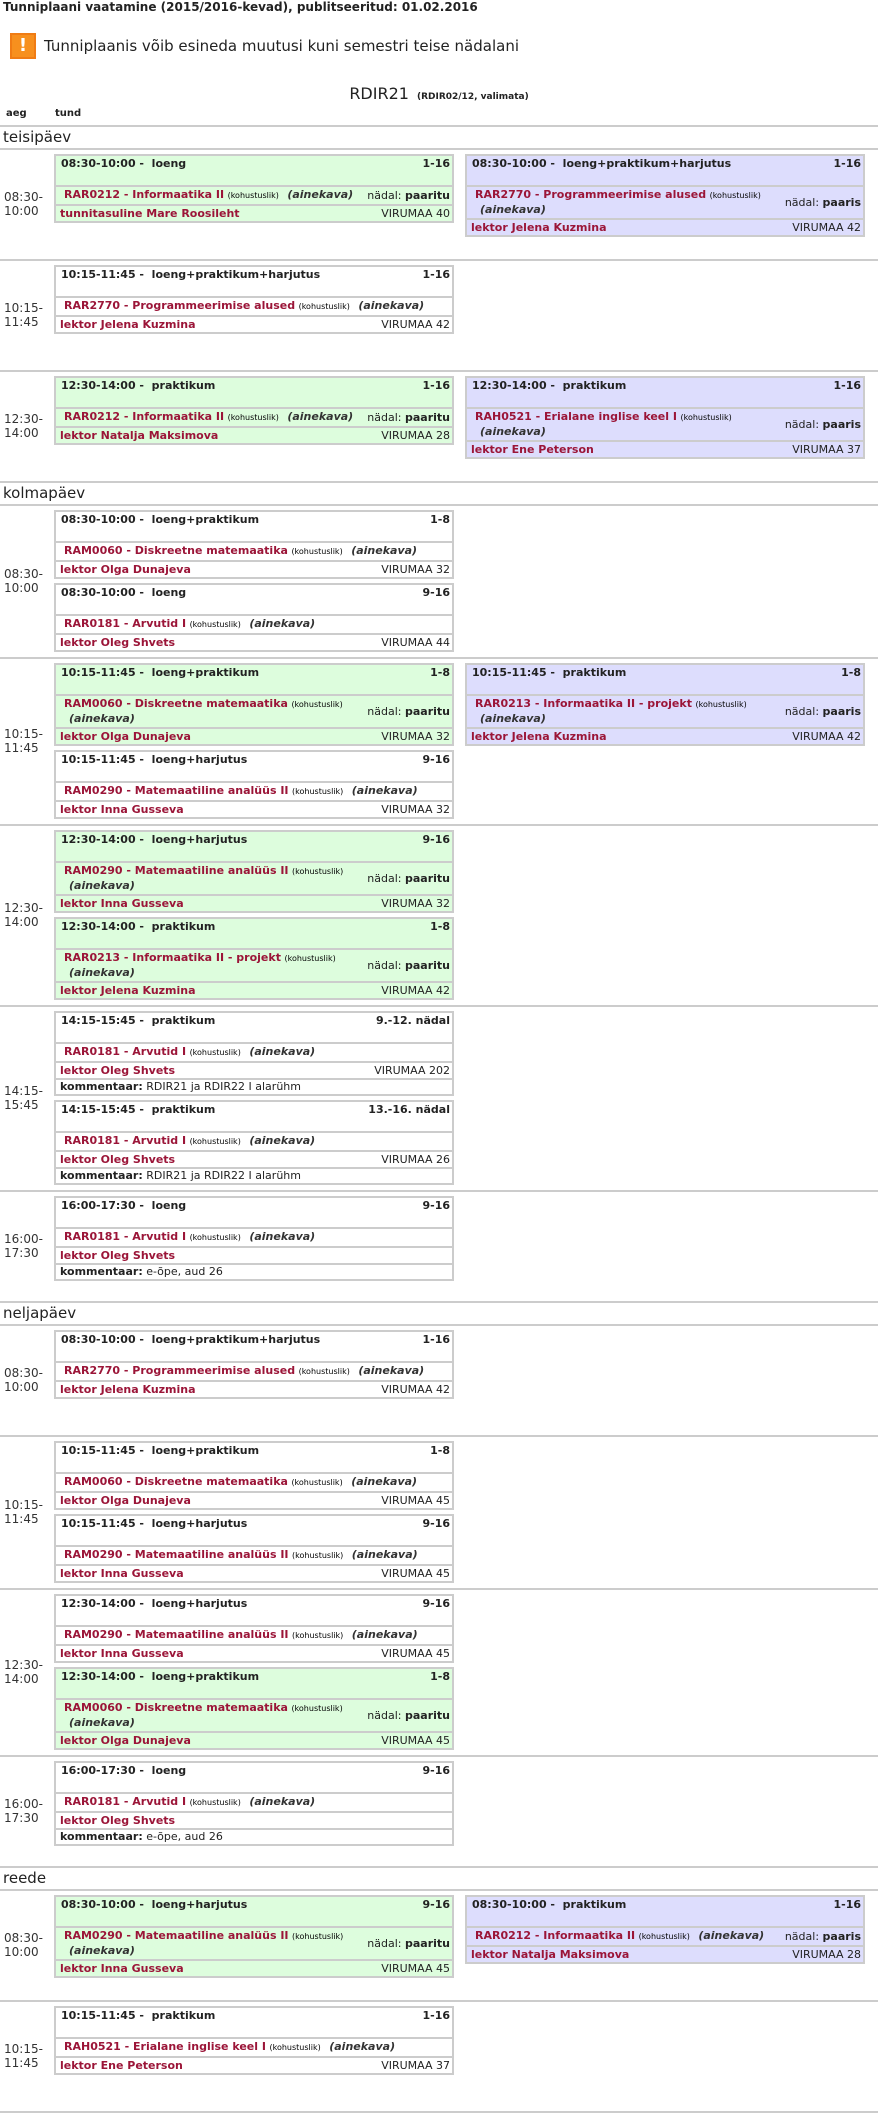 Image resolution: width=878 pixels, height=2113 pixels. What do you see at coordinates (665, 449) in the screenshot?
I see `teacher-row: lektor Ene Peterson VIRUMAA 37` at bounding box center [665, 449].